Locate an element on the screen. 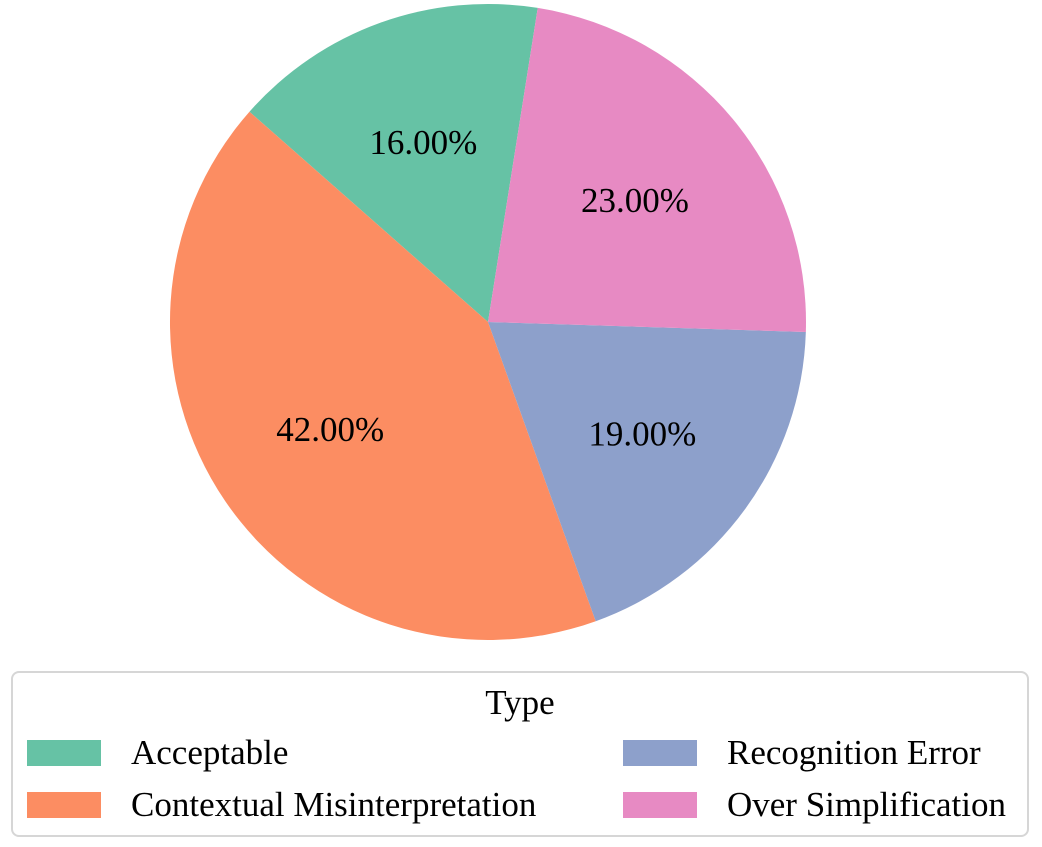 The height and width of the screenshot is (847, 1042). legend-item-contextual-misinterpretation: Contextual Misinterpretation is located at coordinates (281, 805).